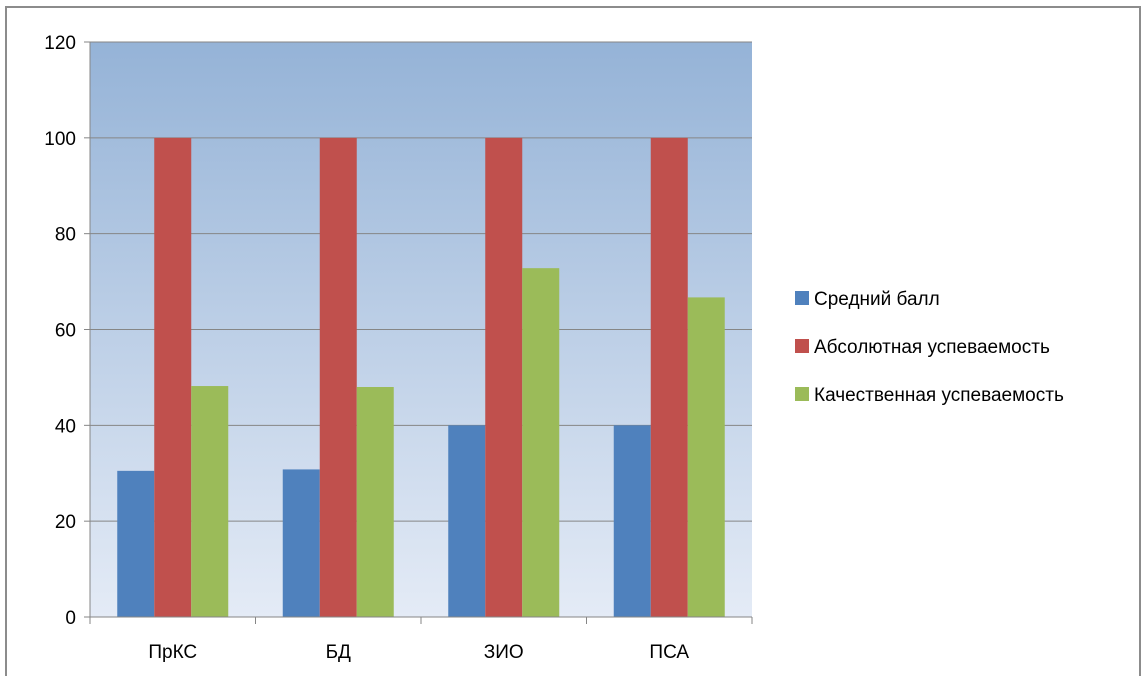  What do you see at coordinates (504, 652) in the screenshot?
I see `x-category-label: ЗИО` at bounding box center [504, 652].